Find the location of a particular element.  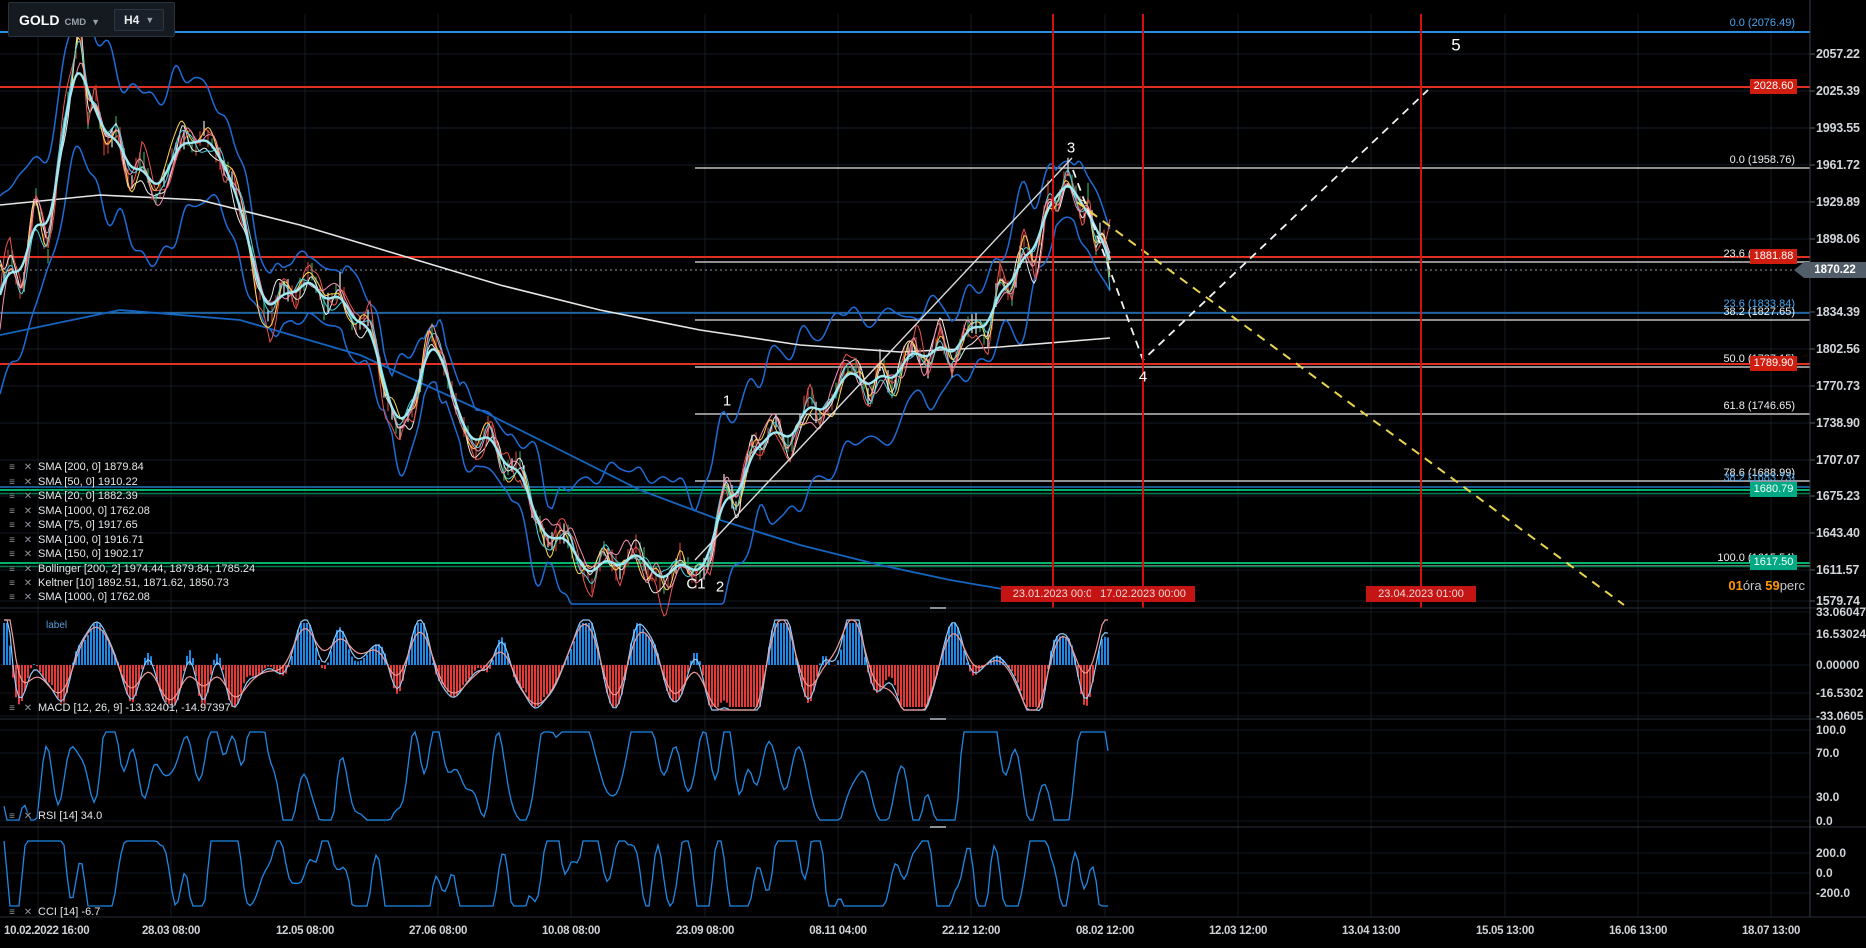

macd-axis-label: -16.5302 is located at coordinates (1840, 693).